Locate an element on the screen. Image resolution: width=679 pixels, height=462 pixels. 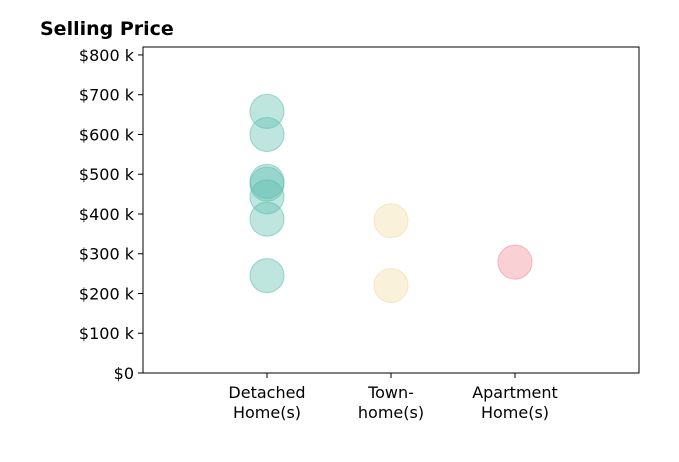
x-tick-label: home(s) is located at coordinates (391, 412).